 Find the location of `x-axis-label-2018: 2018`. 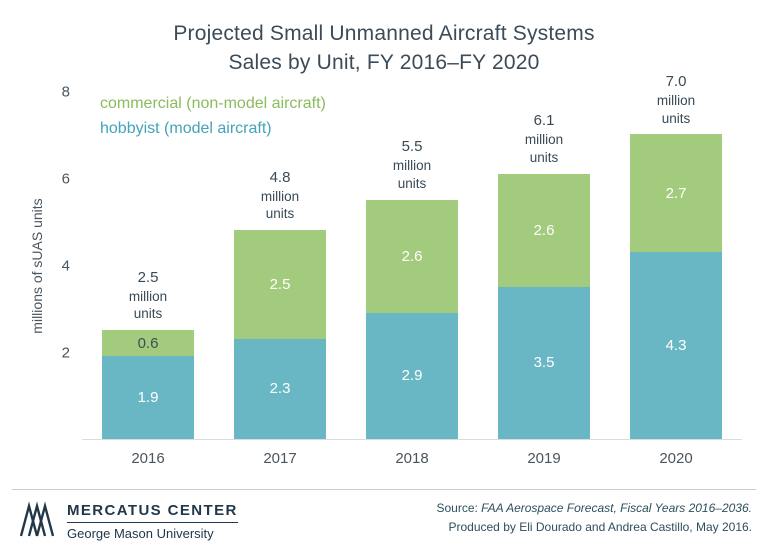

x-axis-label-2018: 2018 is located at coordinates (412, 458).